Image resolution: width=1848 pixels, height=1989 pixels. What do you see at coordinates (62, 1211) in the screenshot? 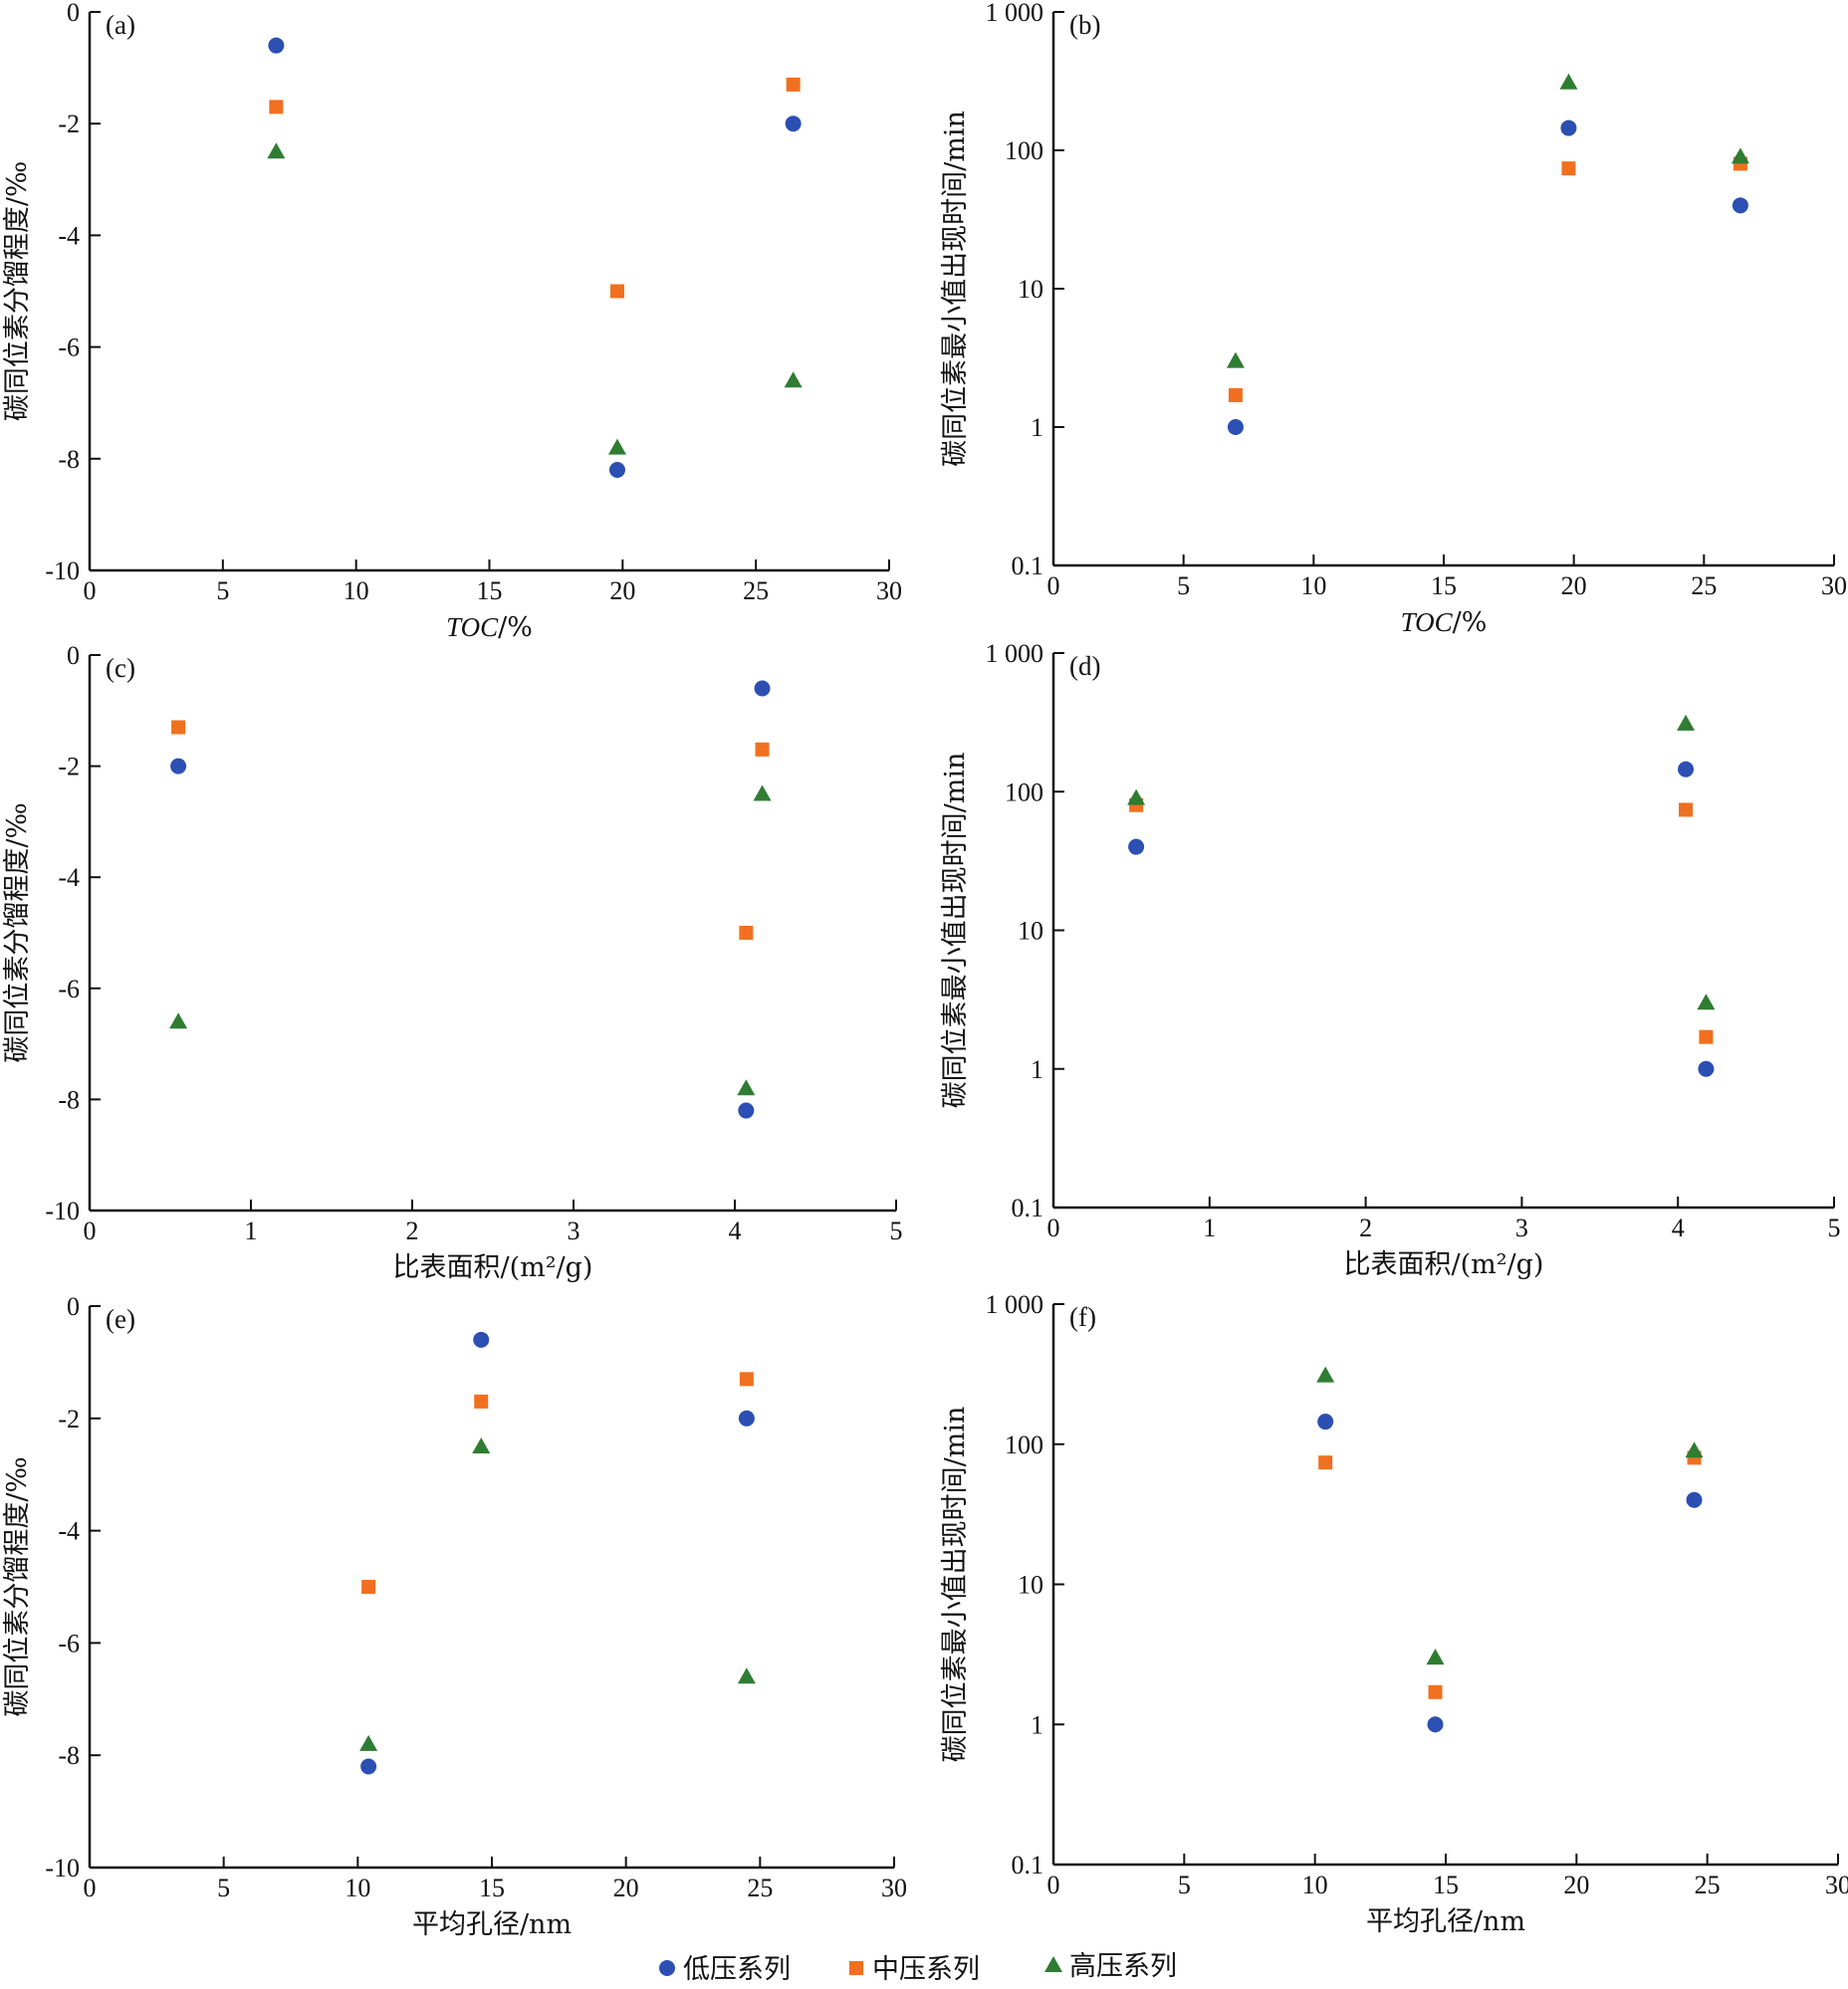
I see `y-tick-label: -10` at bounding box center [62, 1211].